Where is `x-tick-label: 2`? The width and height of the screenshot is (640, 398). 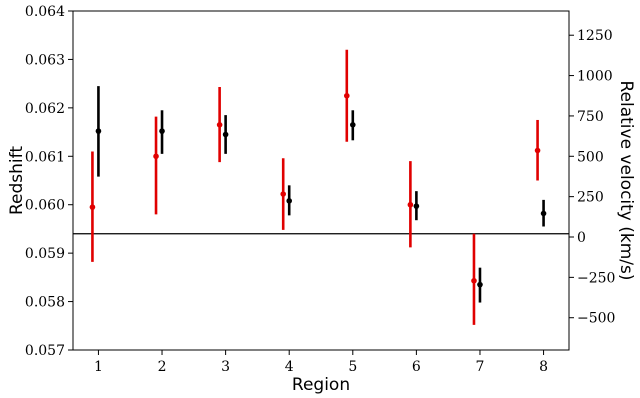 x-tick-label: 2 is located at coordinates (162, 367).